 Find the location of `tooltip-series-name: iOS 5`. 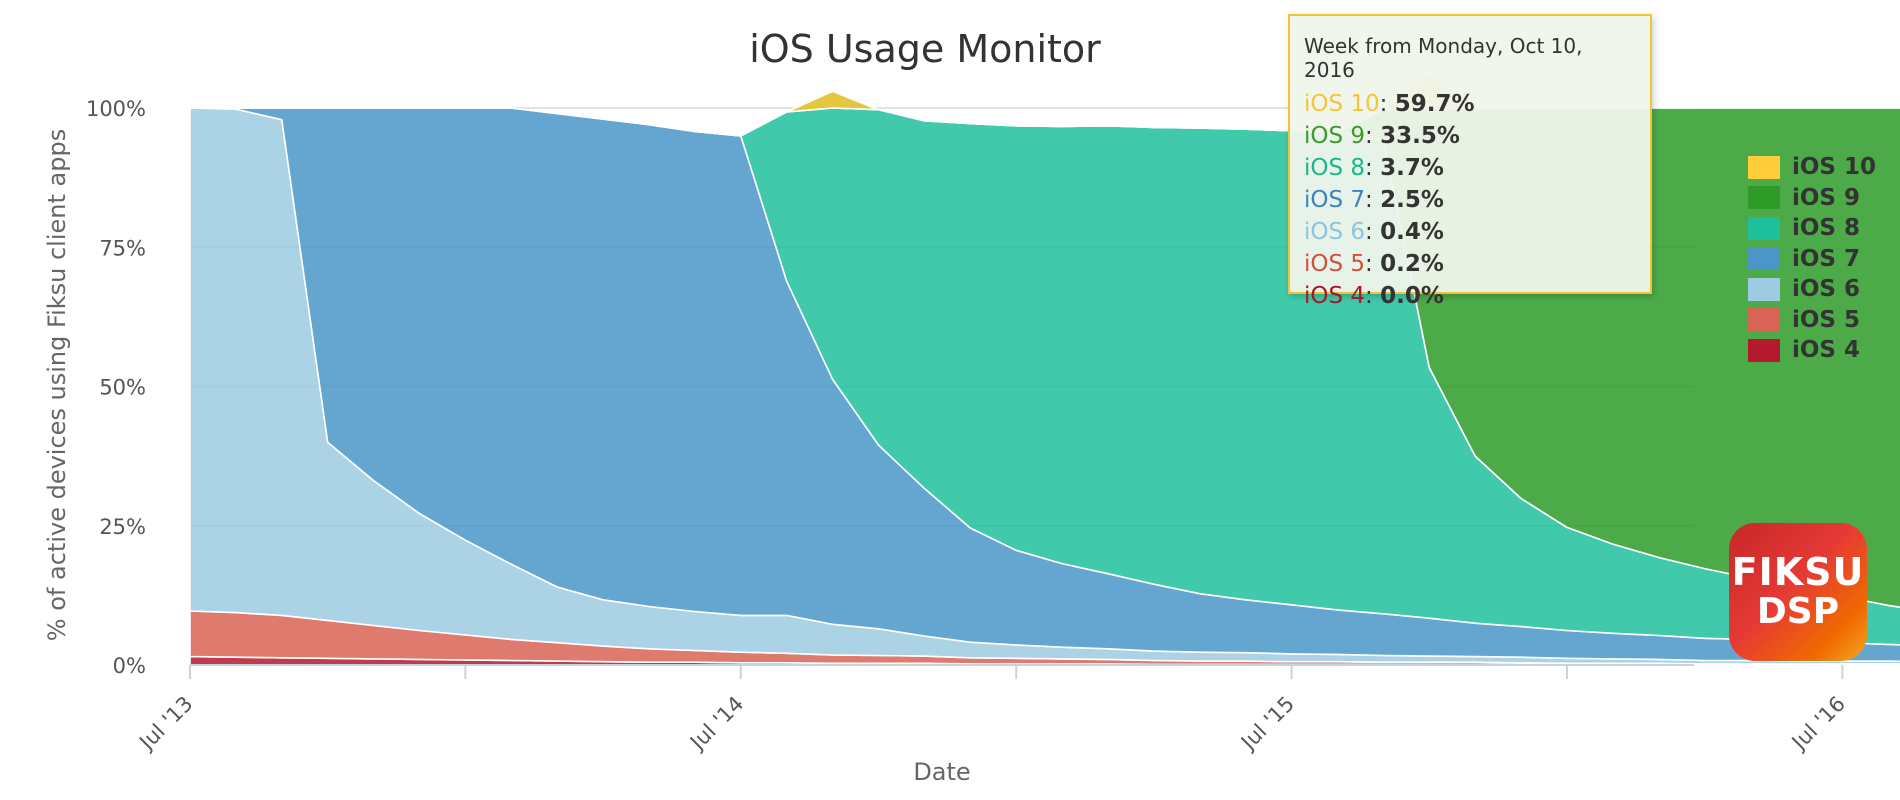

tooltip-series-name: iOS 5 is located at coordinates (1335, 264).